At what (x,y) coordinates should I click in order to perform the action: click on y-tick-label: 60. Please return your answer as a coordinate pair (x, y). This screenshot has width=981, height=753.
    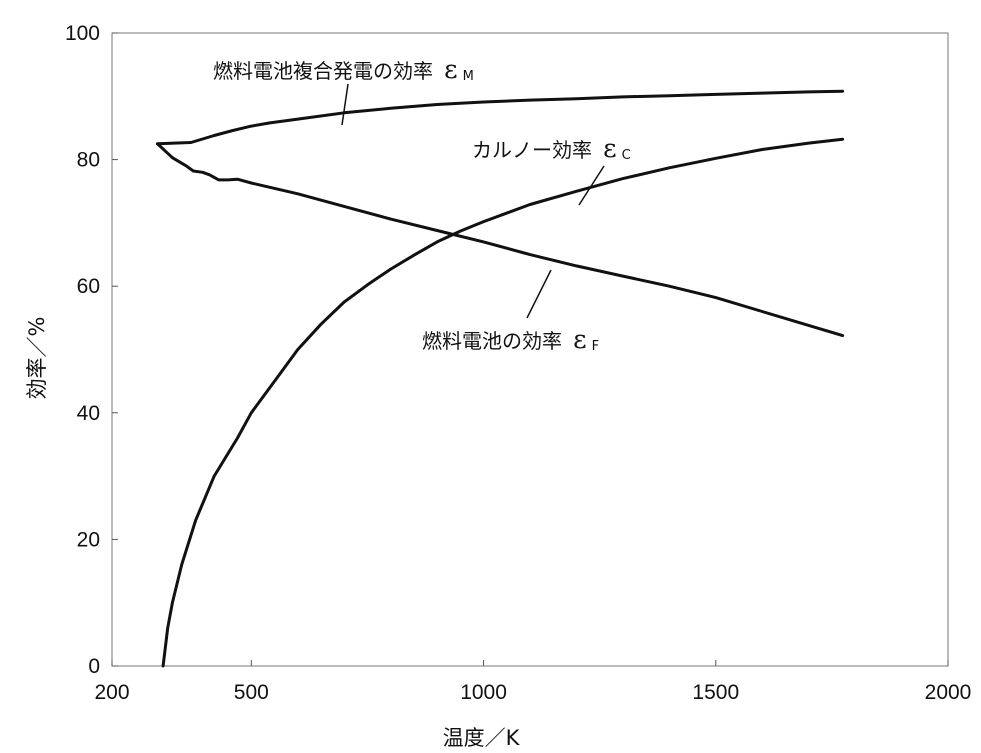
    Looking at the image, I should click on (88, 286).